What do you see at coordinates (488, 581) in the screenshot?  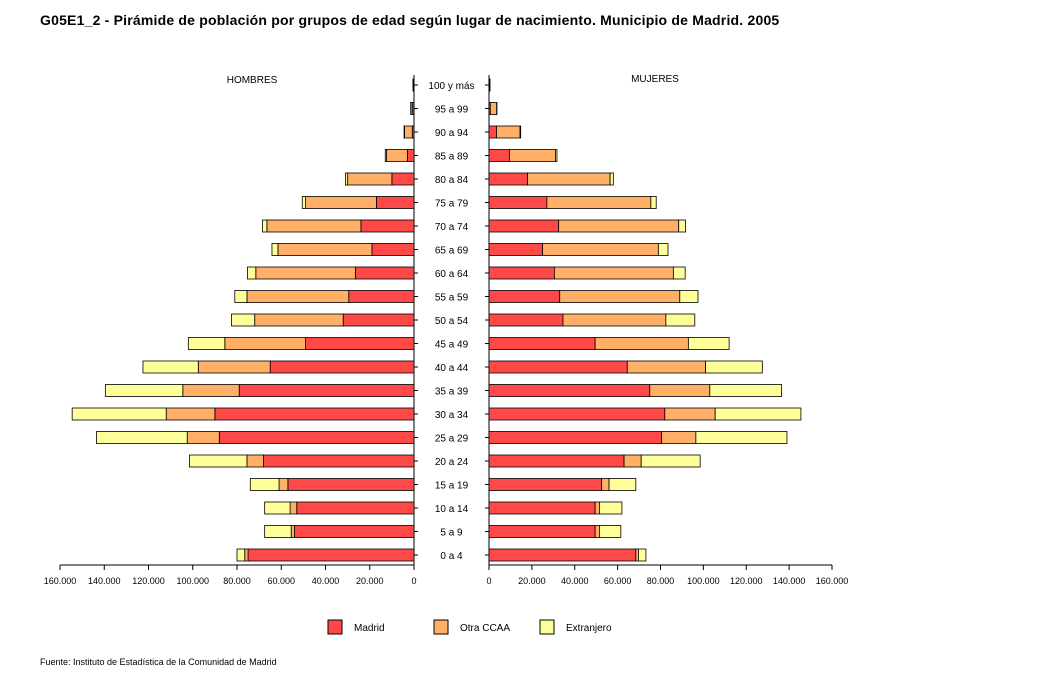 I see `right-x-tick-label: 0` at bounding box center [488, 581].